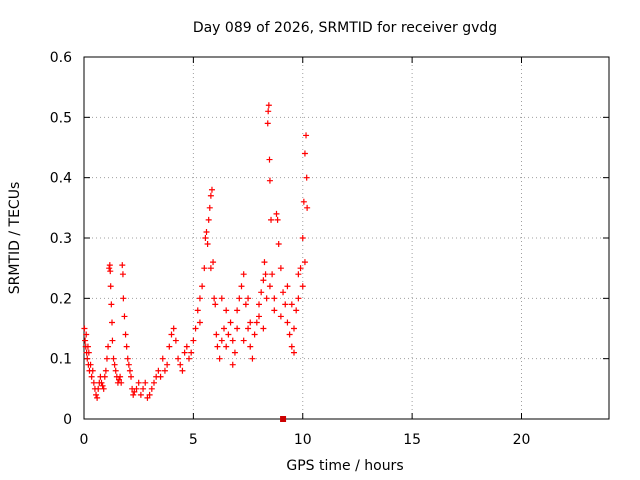 The width and height of the screenshot is (640, 480). I want to click on x-tick-label: 10, so click(303, 440).